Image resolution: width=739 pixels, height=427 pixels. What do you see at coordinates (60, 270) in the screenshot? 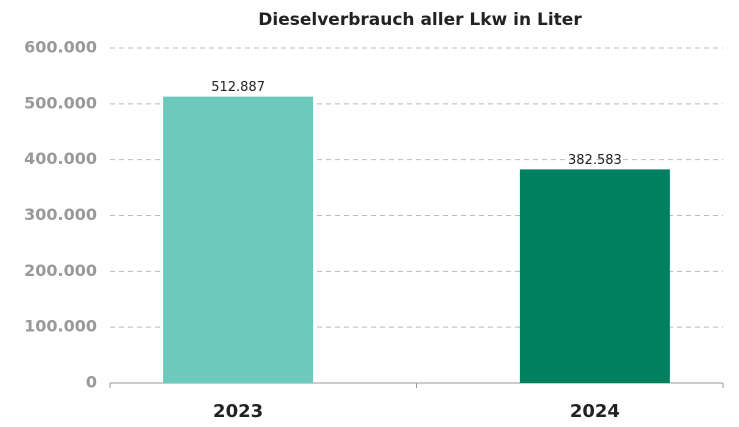
I see `y-tick-label: 200.000` at bounding box center [60, 270].